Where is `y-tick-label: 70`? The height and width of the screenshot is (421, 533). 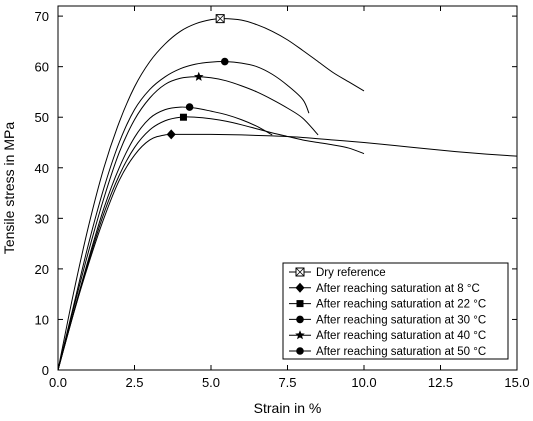 y-tick-label: 70 is located at coordinates (42, 16).